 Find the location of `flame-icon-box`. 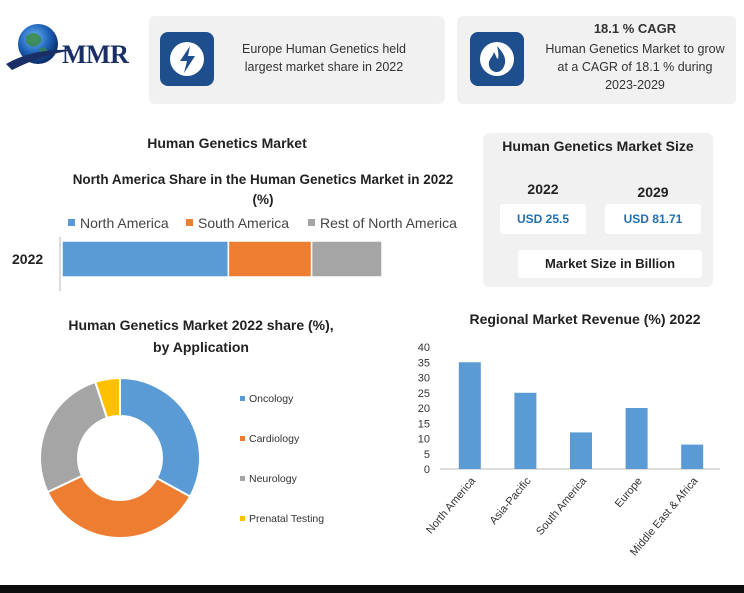

flame-icon-box is located at coordinates (497, 59).